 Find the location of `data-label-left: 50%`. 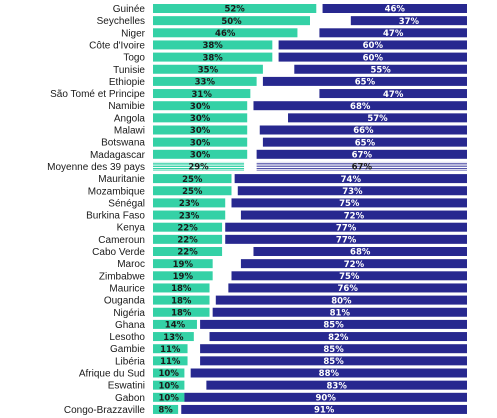

data-label-left: 50% is located at coordinates (231, 22).